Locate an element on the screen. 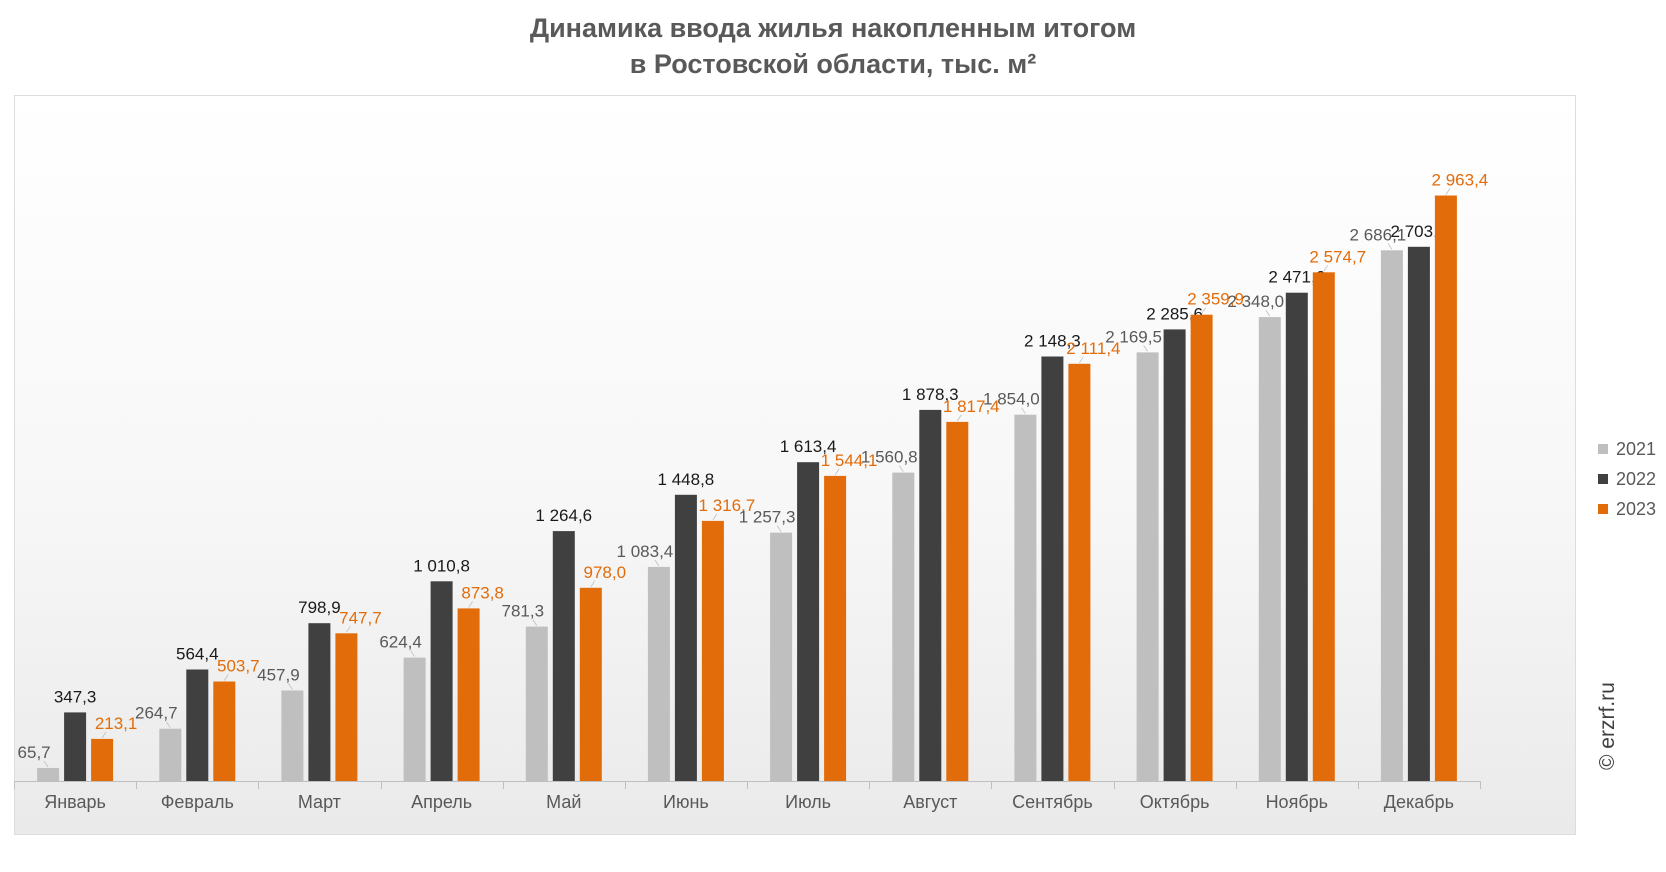 The image size is (1666, 872). data-label-2023-3: 747,7 is located at coordinates (360, 617).